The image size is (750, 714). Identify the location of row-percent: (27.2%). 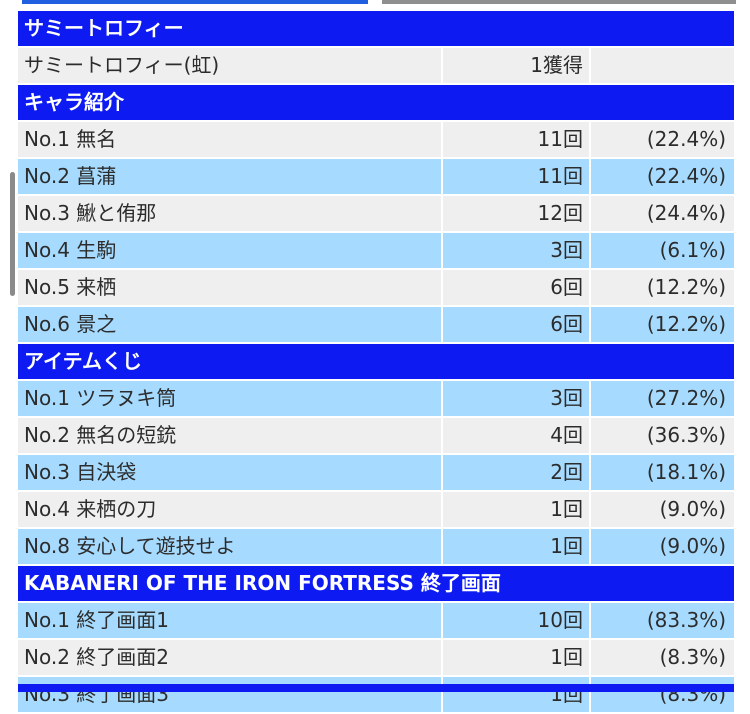
(661, 398).